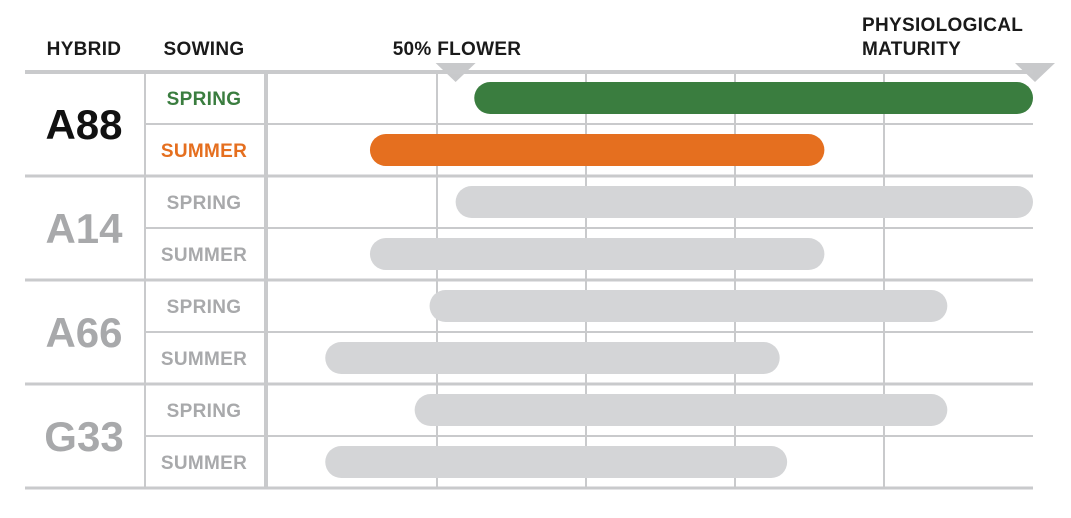 This screenshot has width=1071, height=518. What do you see at coordinates (911, 49) in the screenshot?
I see `header-maturity-line2: MATURITY` at bounding box center [911, 49].